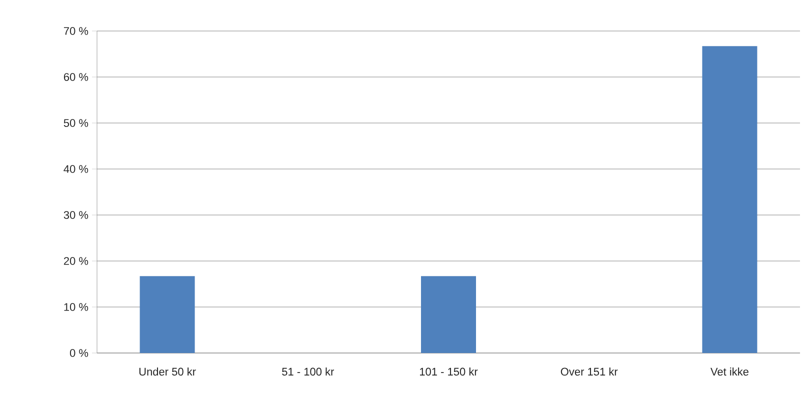 This screenshot has height=405, width=808. Describe the element at coordinates (79, 353) in the screenshot. I see `y-tick-label: 0 %` at that location.